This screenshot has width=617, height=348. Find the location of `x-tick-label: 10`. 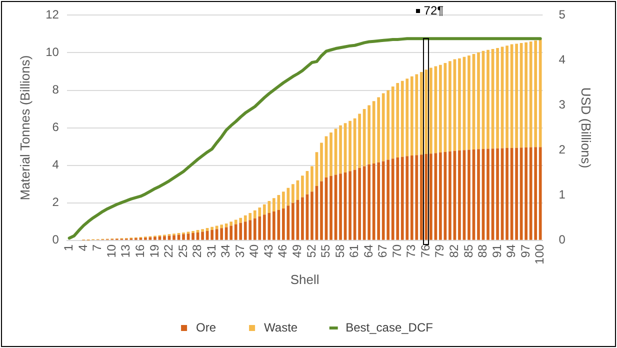

x-tick-label: 10 is located at coordinates (111, 251).